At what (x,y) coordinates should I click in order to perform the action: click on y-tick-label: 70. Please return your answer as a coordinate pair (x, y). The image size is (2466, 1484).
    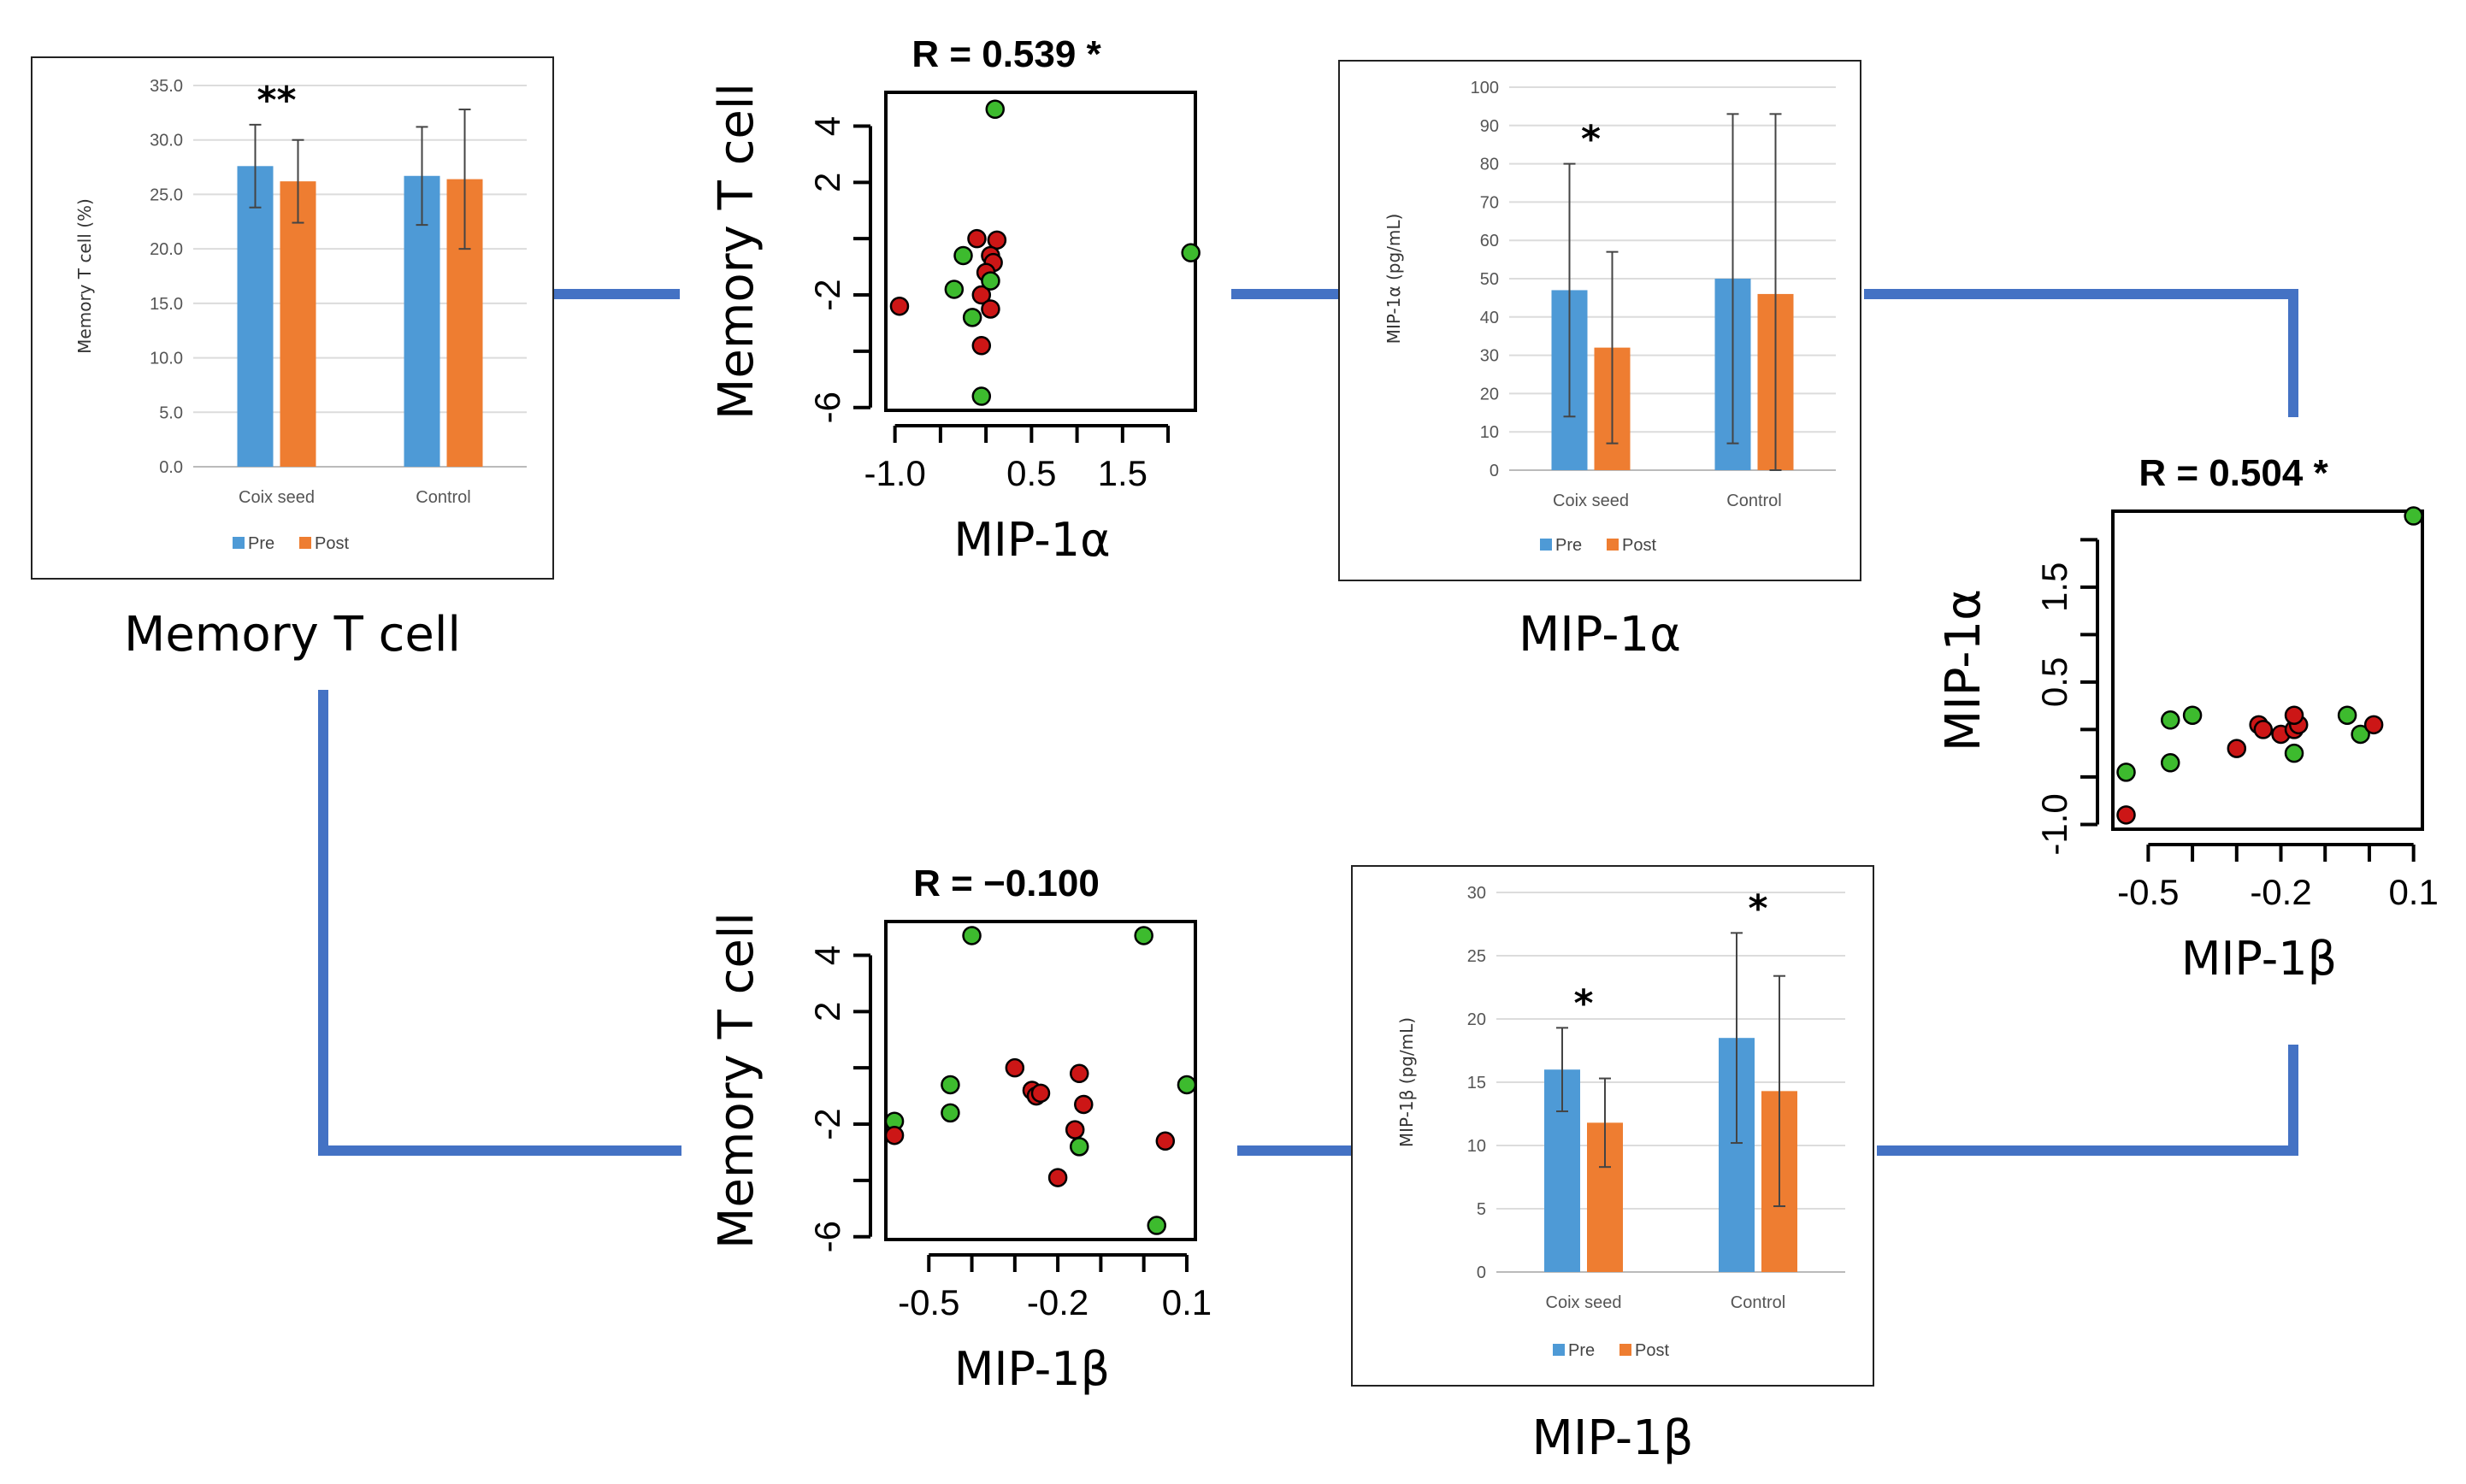
    Looking at the image, I should click on (1489, 202).